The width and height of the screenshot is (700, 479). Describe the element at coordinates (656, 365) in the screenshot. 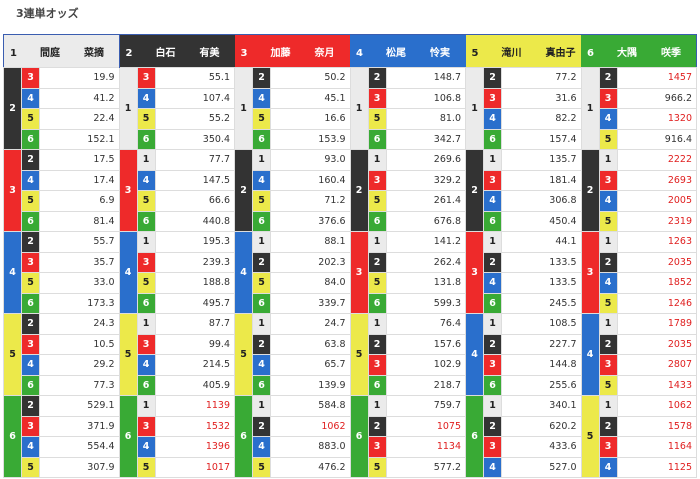

I see `odds-cell: 2807` at that location.